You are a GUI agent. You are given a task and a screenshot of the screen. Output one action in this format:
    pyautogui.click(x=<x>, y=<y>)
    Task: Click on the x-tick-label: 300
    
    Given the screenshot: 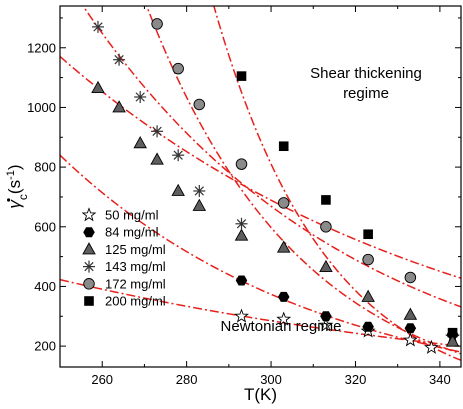 What is the action you would take?
    pyautogui.click(x=271, y=379)
    